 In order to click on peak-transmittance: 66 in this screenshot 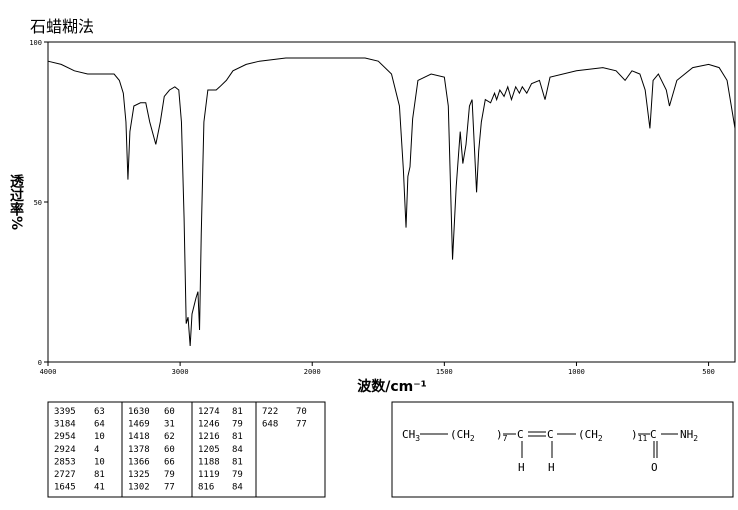, I will do `click(169, 462)`.